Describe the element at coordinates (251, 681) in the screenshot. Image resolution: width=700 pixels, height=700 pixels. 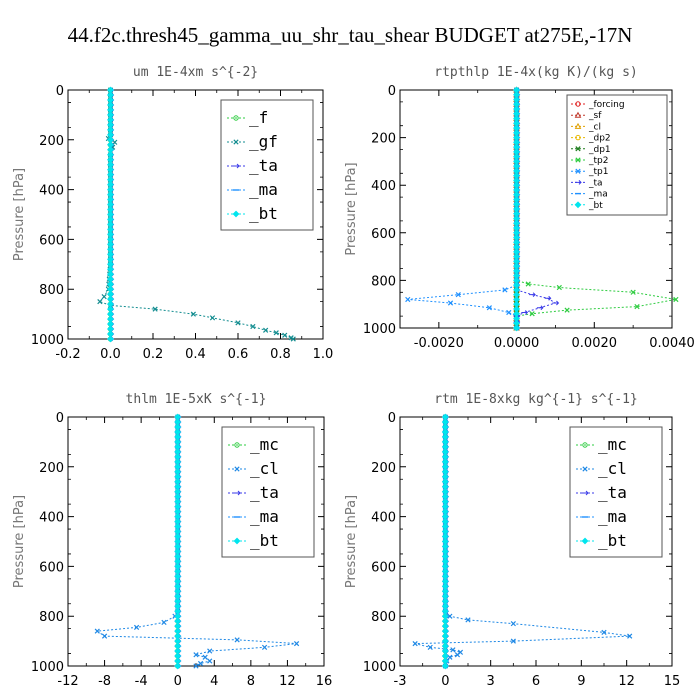
I see `x-tick-label: 8` at that location.